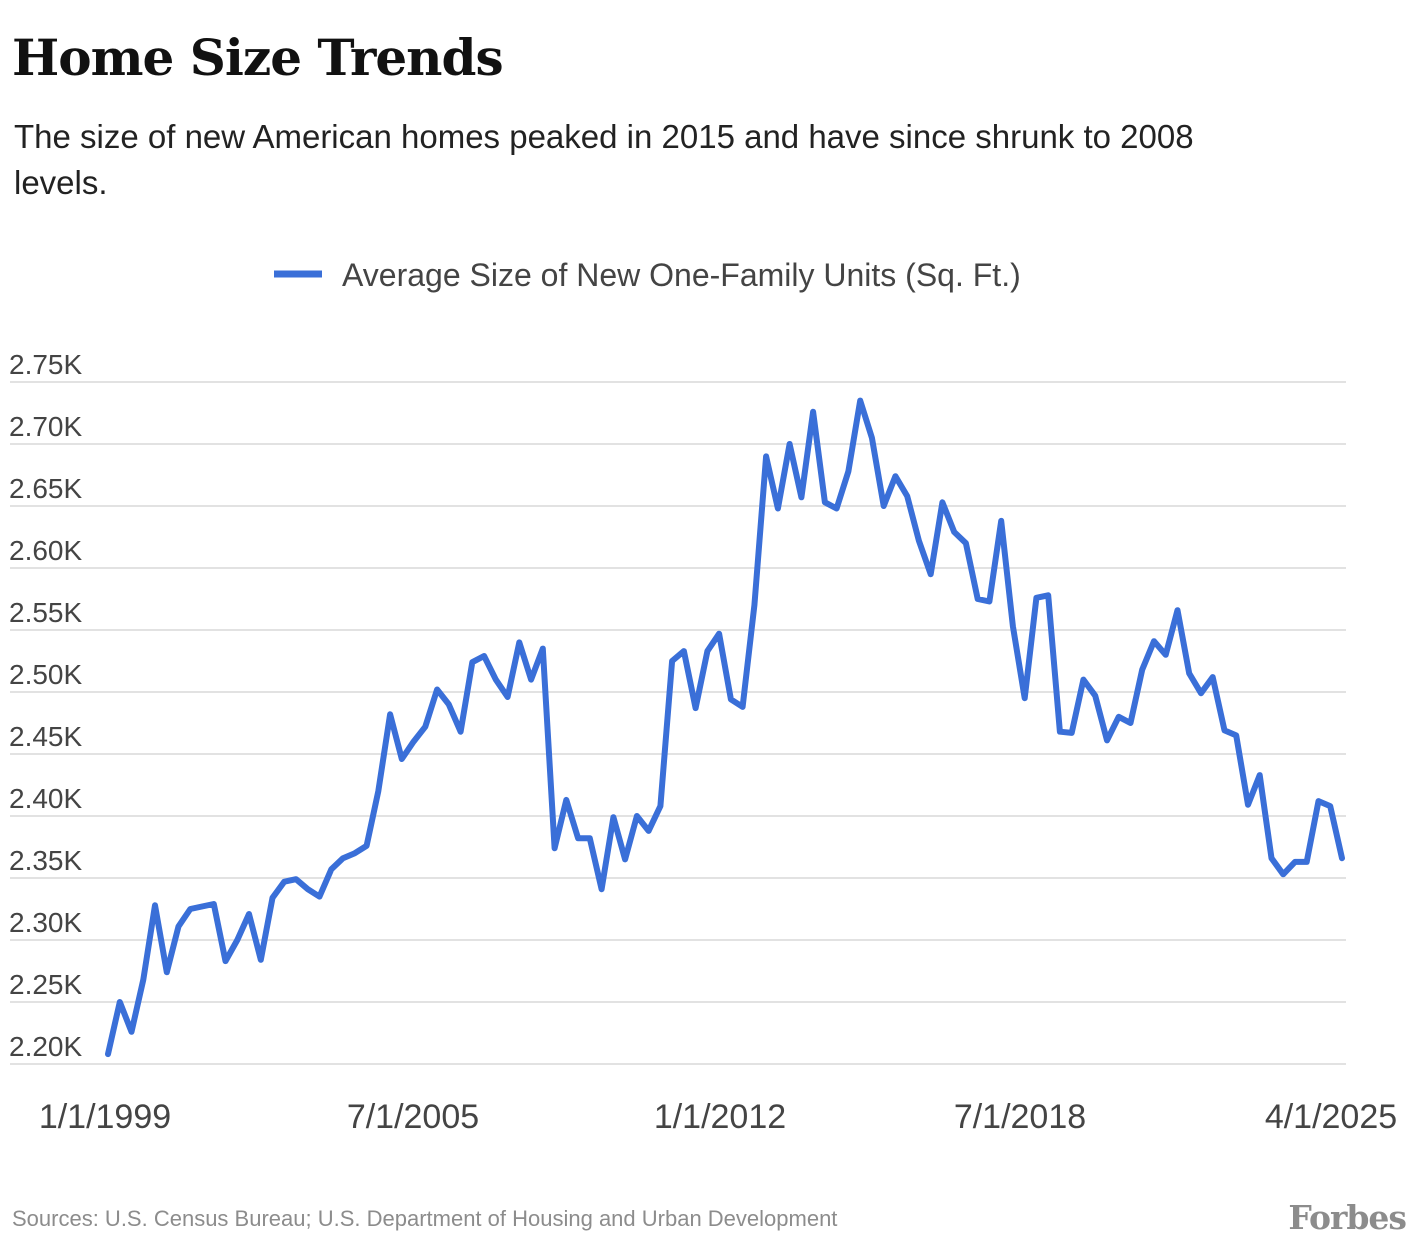 This screenshot has width=1420, height=1246. I want to click on y-tick-label: 2.40K, so click(45, 798).